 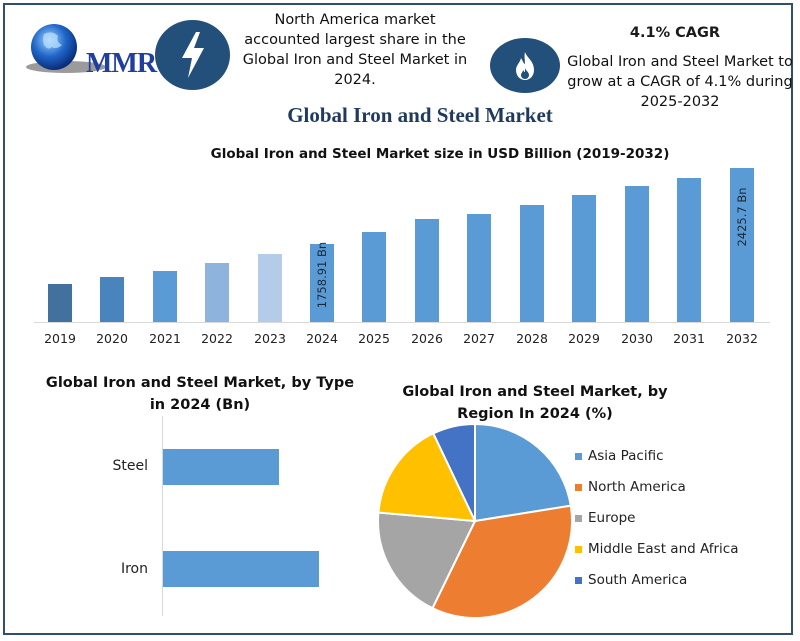 What do you see at coordinates (121, 63) in the screenshot?
I see `logo-text: MMR` at bounding box center [121, 63].